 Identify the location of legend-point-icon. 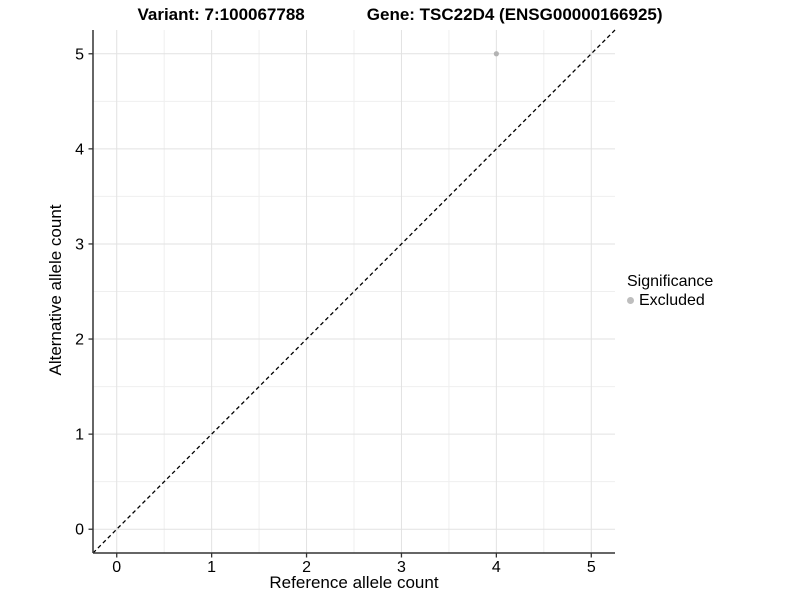
(630, 300).